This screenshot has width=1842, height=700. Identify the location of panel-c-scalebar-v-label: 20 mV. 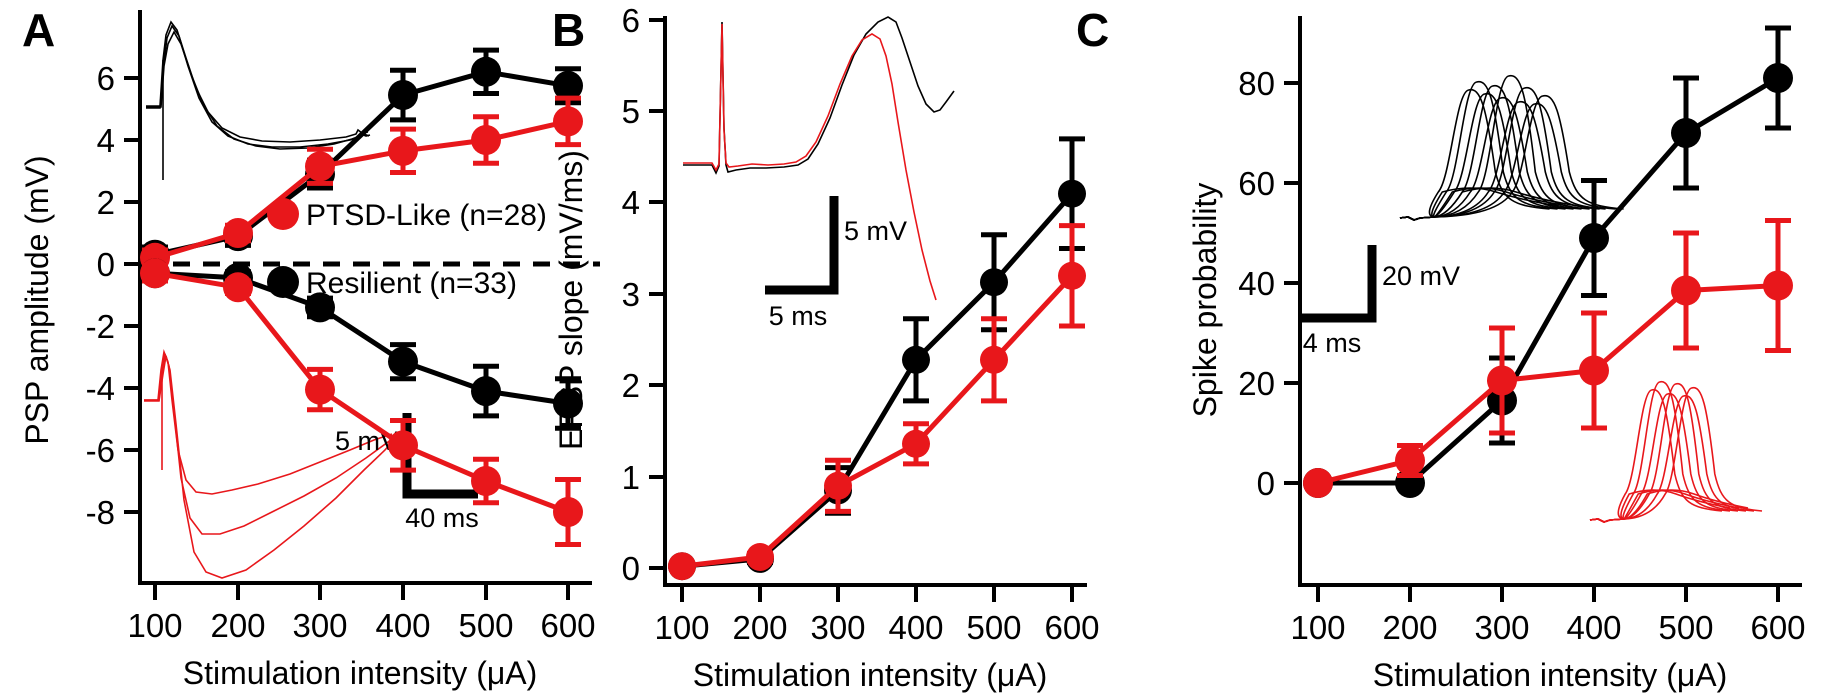
(1421, 276).